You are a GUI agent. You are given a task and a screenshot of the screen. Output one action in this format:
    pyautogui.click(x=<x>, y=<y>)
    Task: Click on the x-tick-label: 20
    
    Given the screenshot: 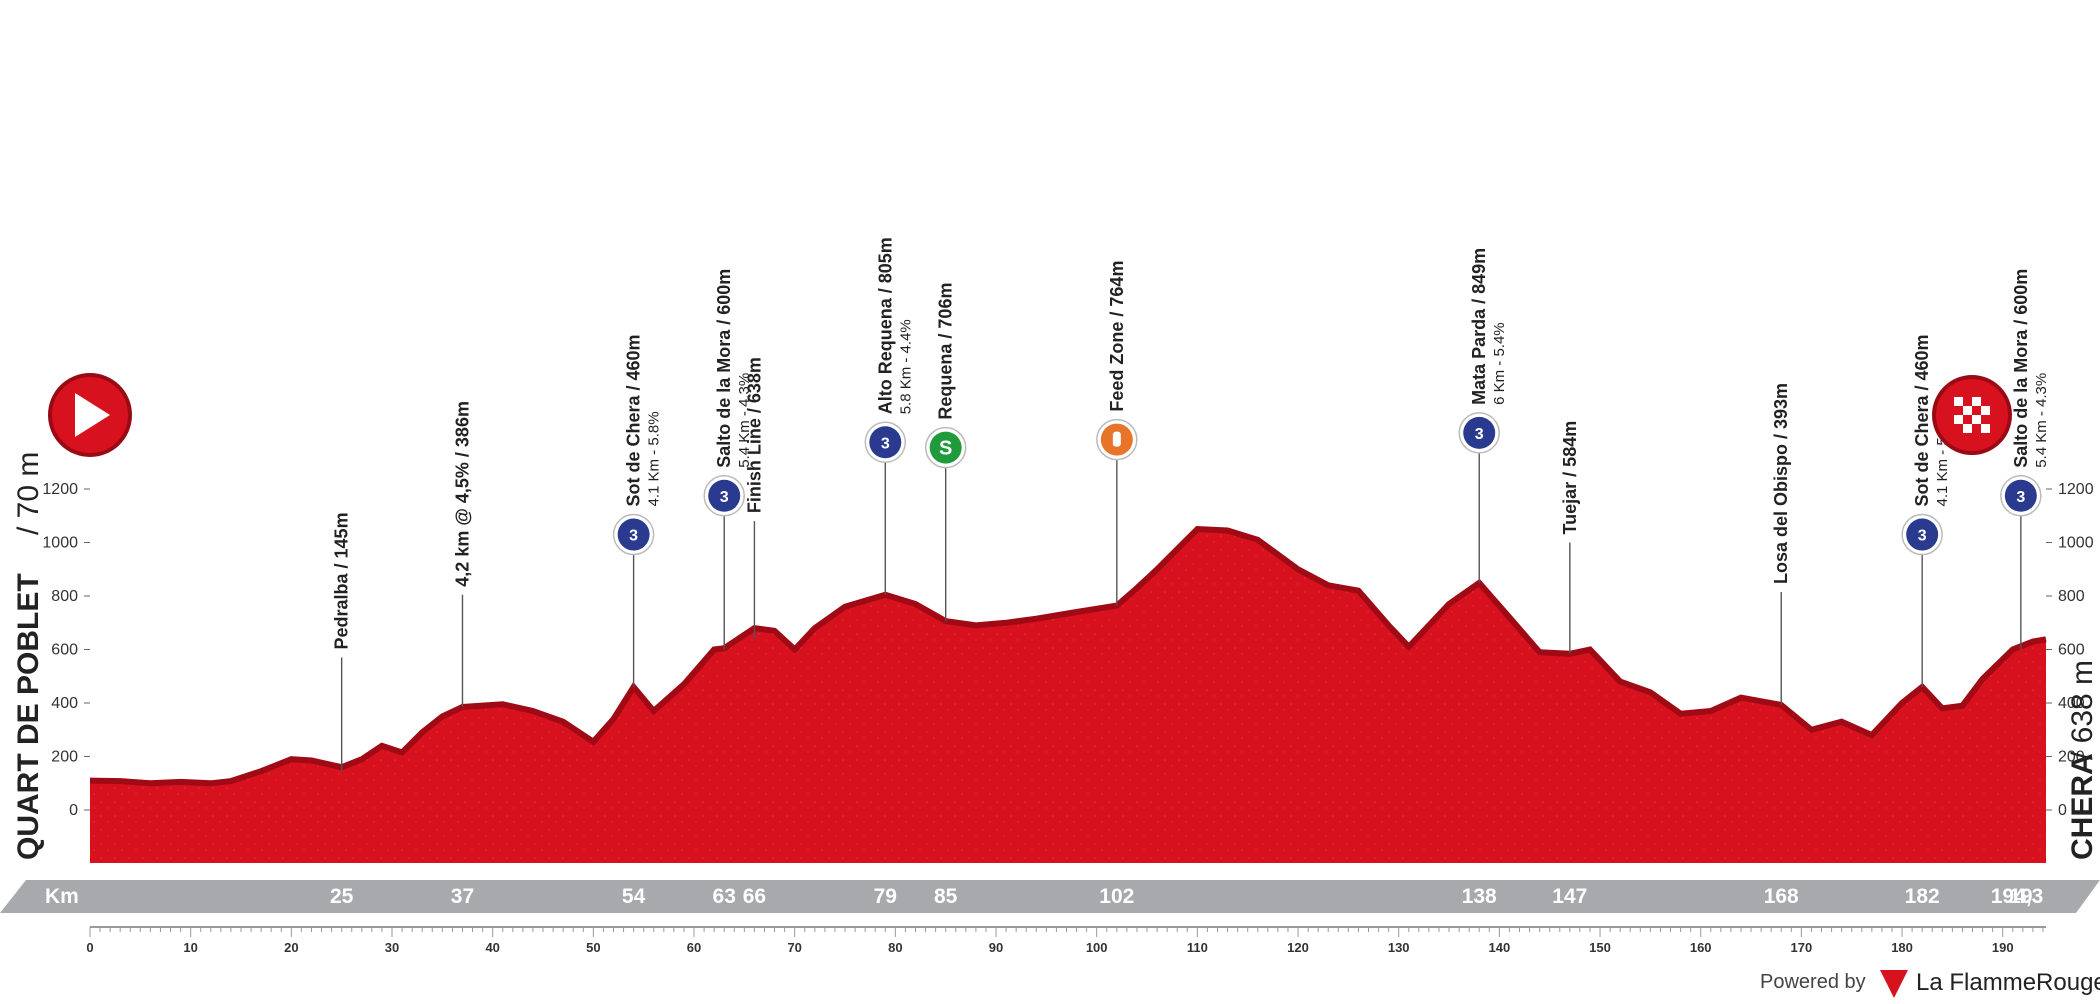 What is the action you would take?
    pyautogui.click(x=291, y=947)
    